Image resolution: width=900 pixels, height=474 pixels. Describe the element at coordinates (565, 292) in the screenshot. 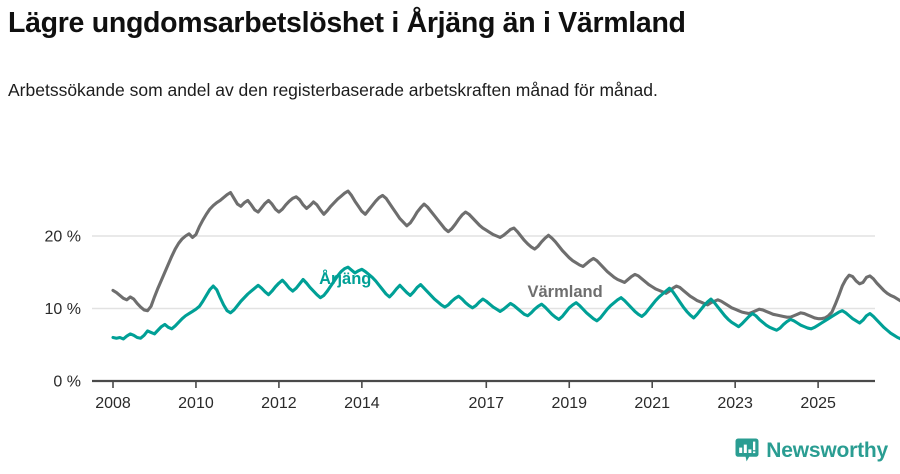

I see `series-label-vrmland: Värmland` at that location.